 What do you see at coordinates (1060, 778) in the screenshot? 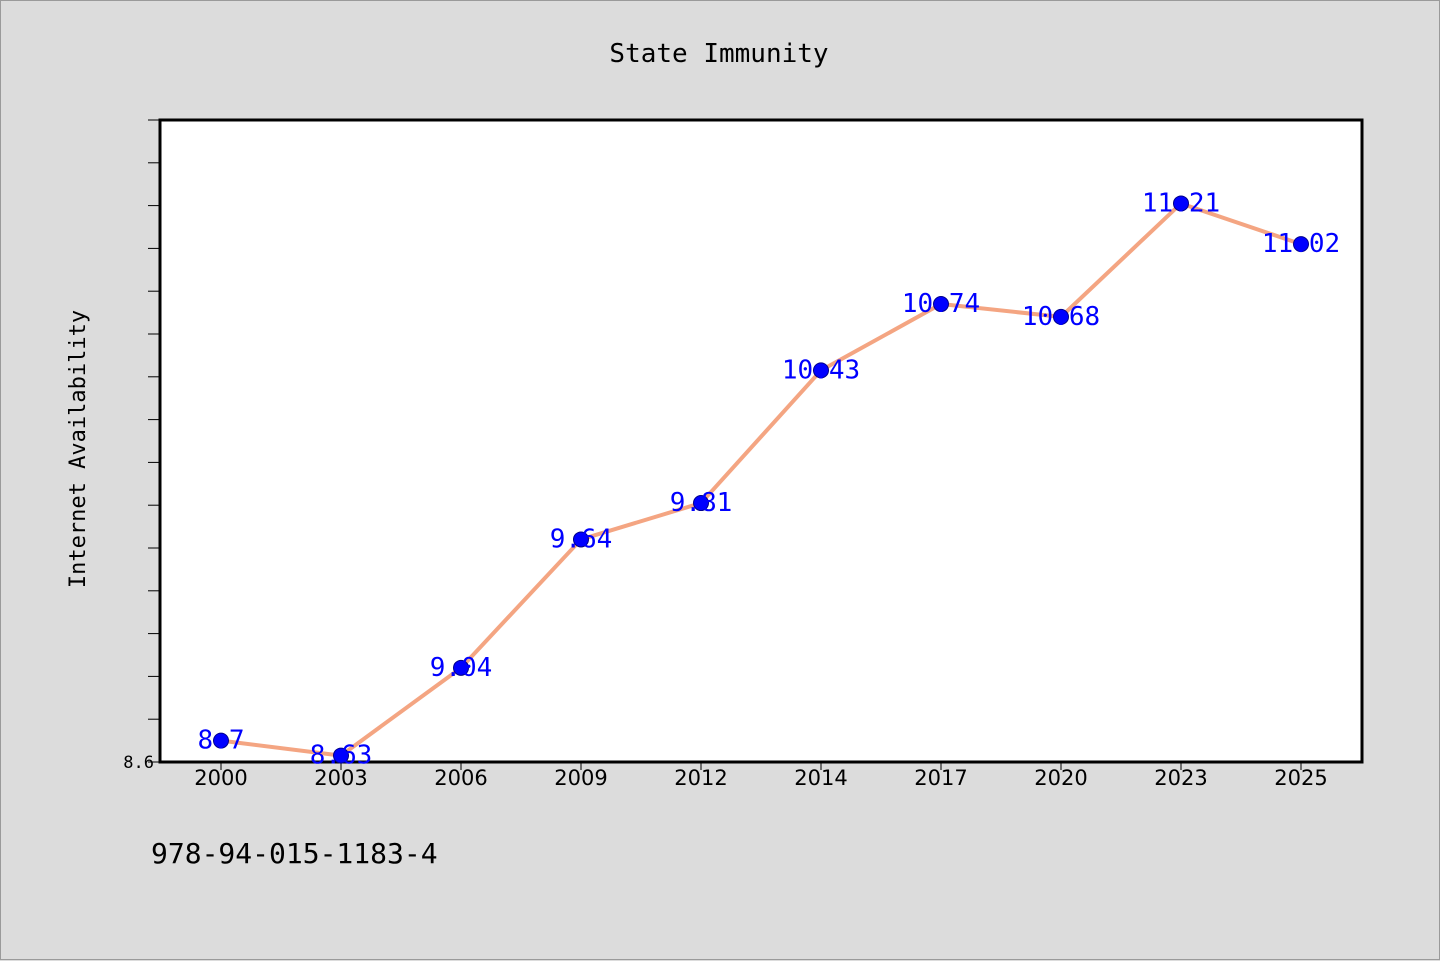
I see `x-tick-label: 2020` at bounding box center [1060, 778].